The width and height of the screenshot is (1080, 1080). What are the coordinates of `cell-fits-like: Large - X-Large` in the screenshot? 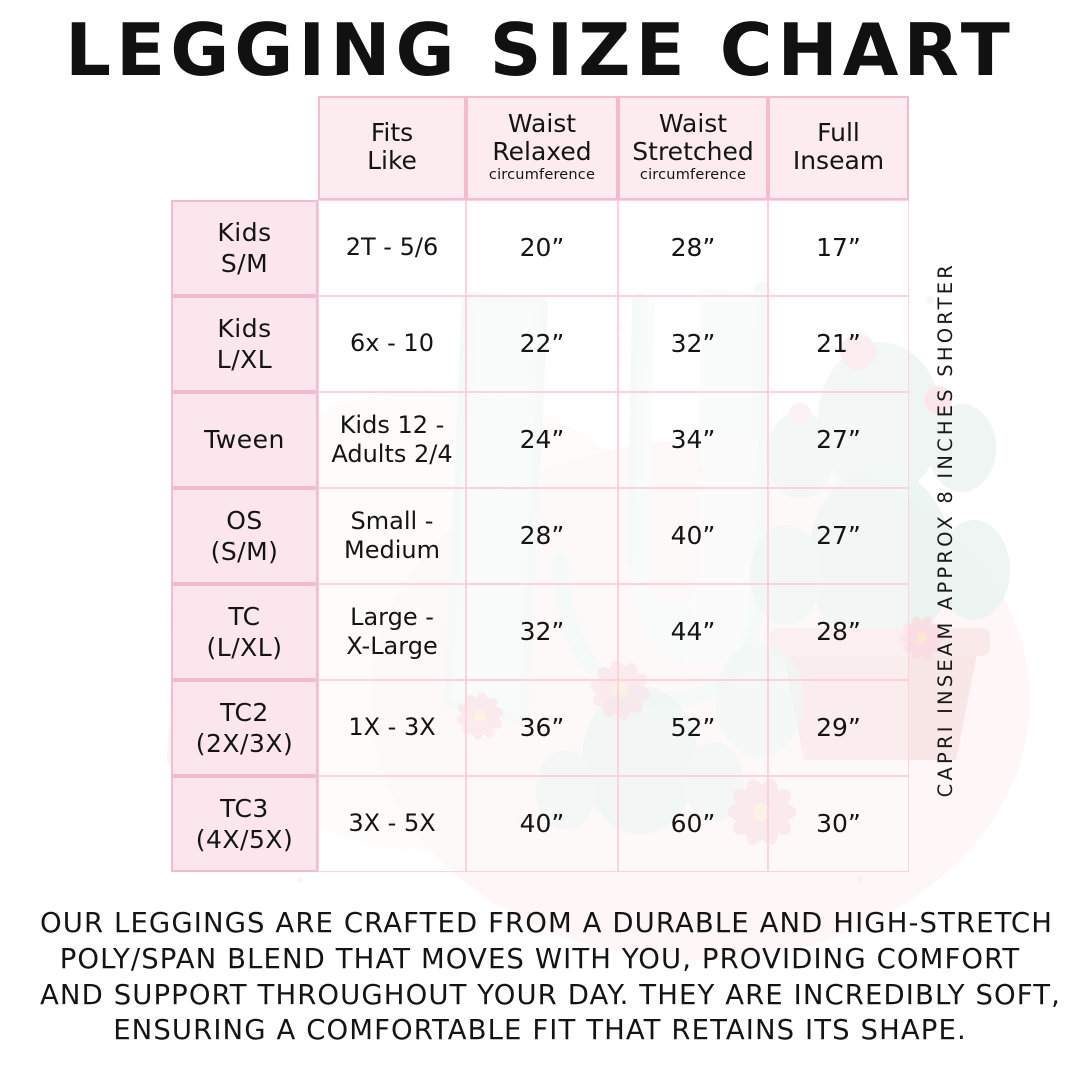 It's located at (392, 632).